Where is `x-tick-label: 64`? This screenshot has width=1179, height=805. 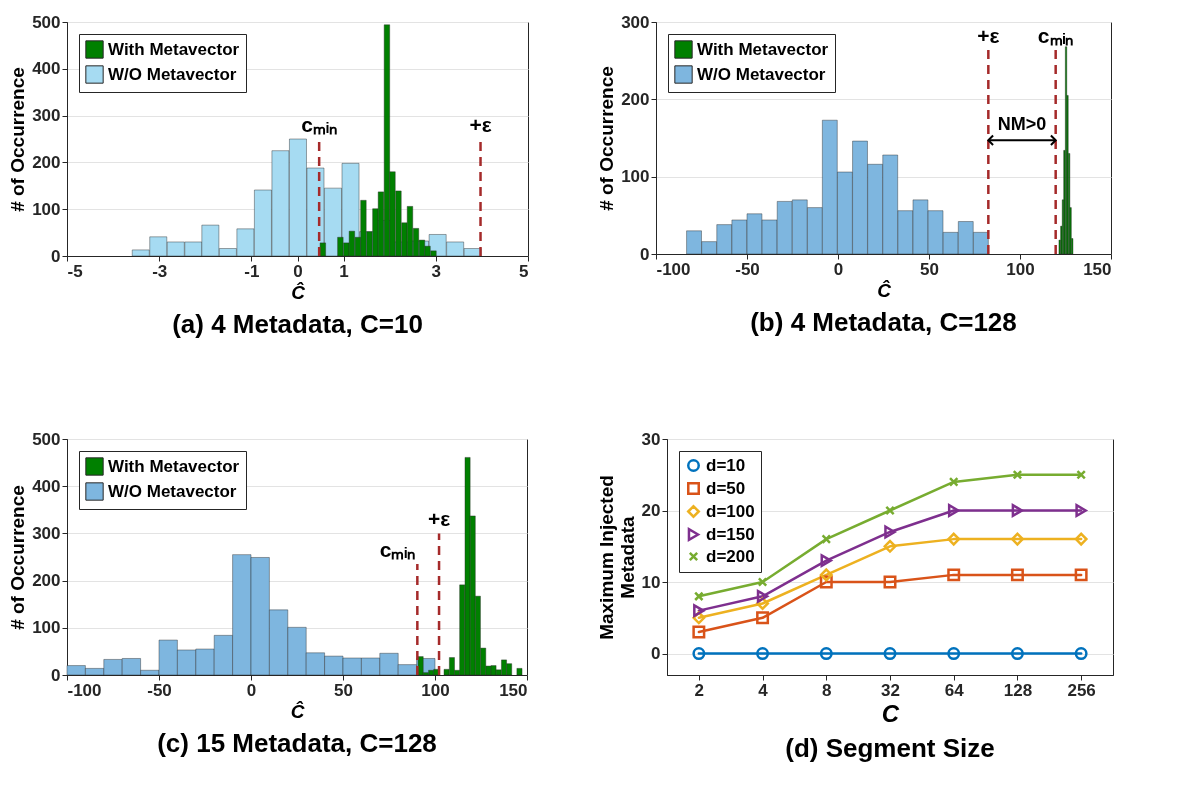
x-tick-label: 64 is located at coordinates (954, 690).